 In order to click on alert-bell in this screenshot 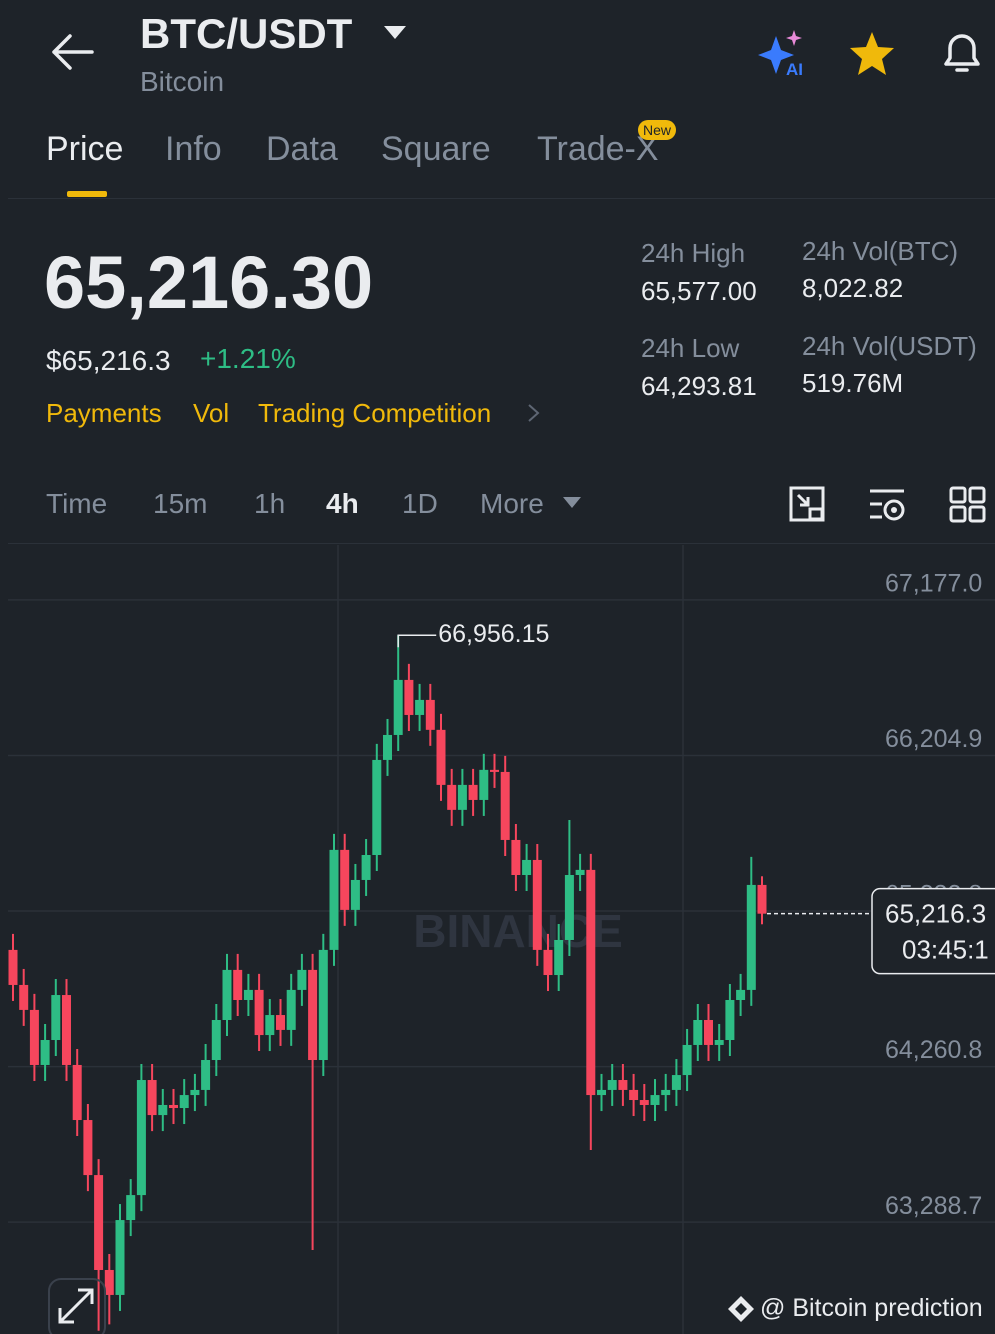, I will do `click(962, 52)`.